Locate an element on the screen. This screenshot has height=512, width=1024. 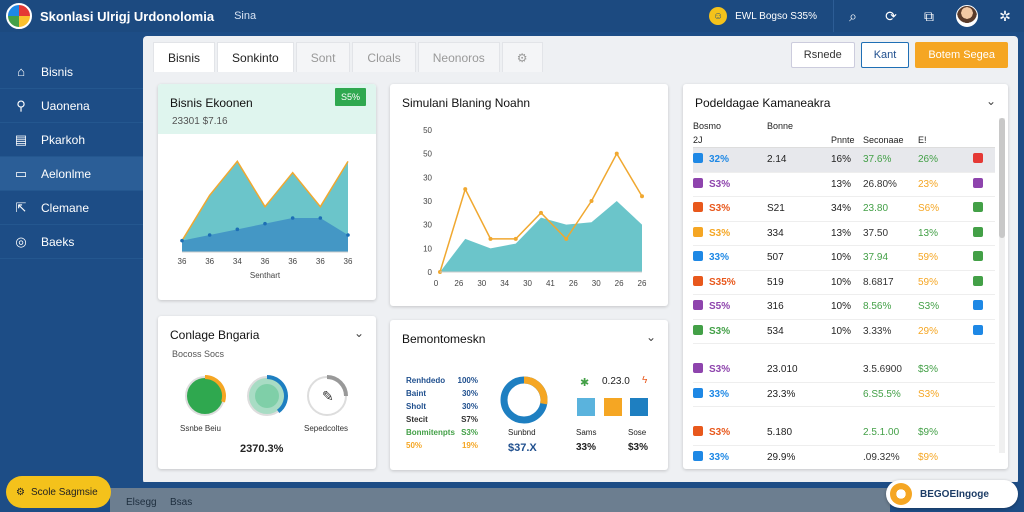
donut-label: Sunbnd is located at coordinates (522, 432).